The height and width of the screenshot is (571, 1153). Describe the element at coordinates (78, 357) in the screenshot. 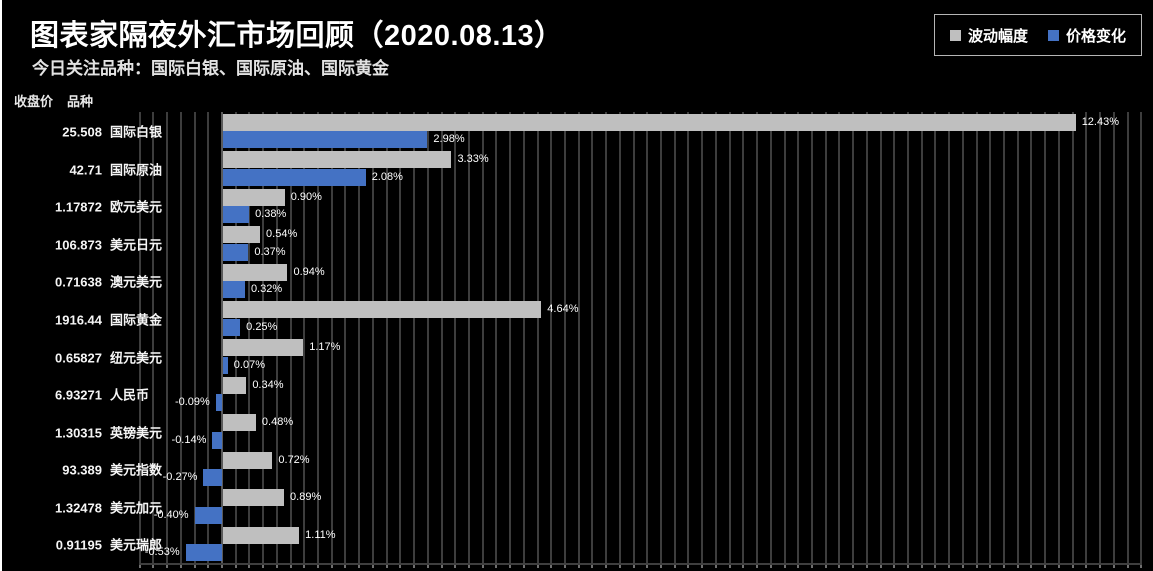

I see `close-price: 0.65827` at that location.